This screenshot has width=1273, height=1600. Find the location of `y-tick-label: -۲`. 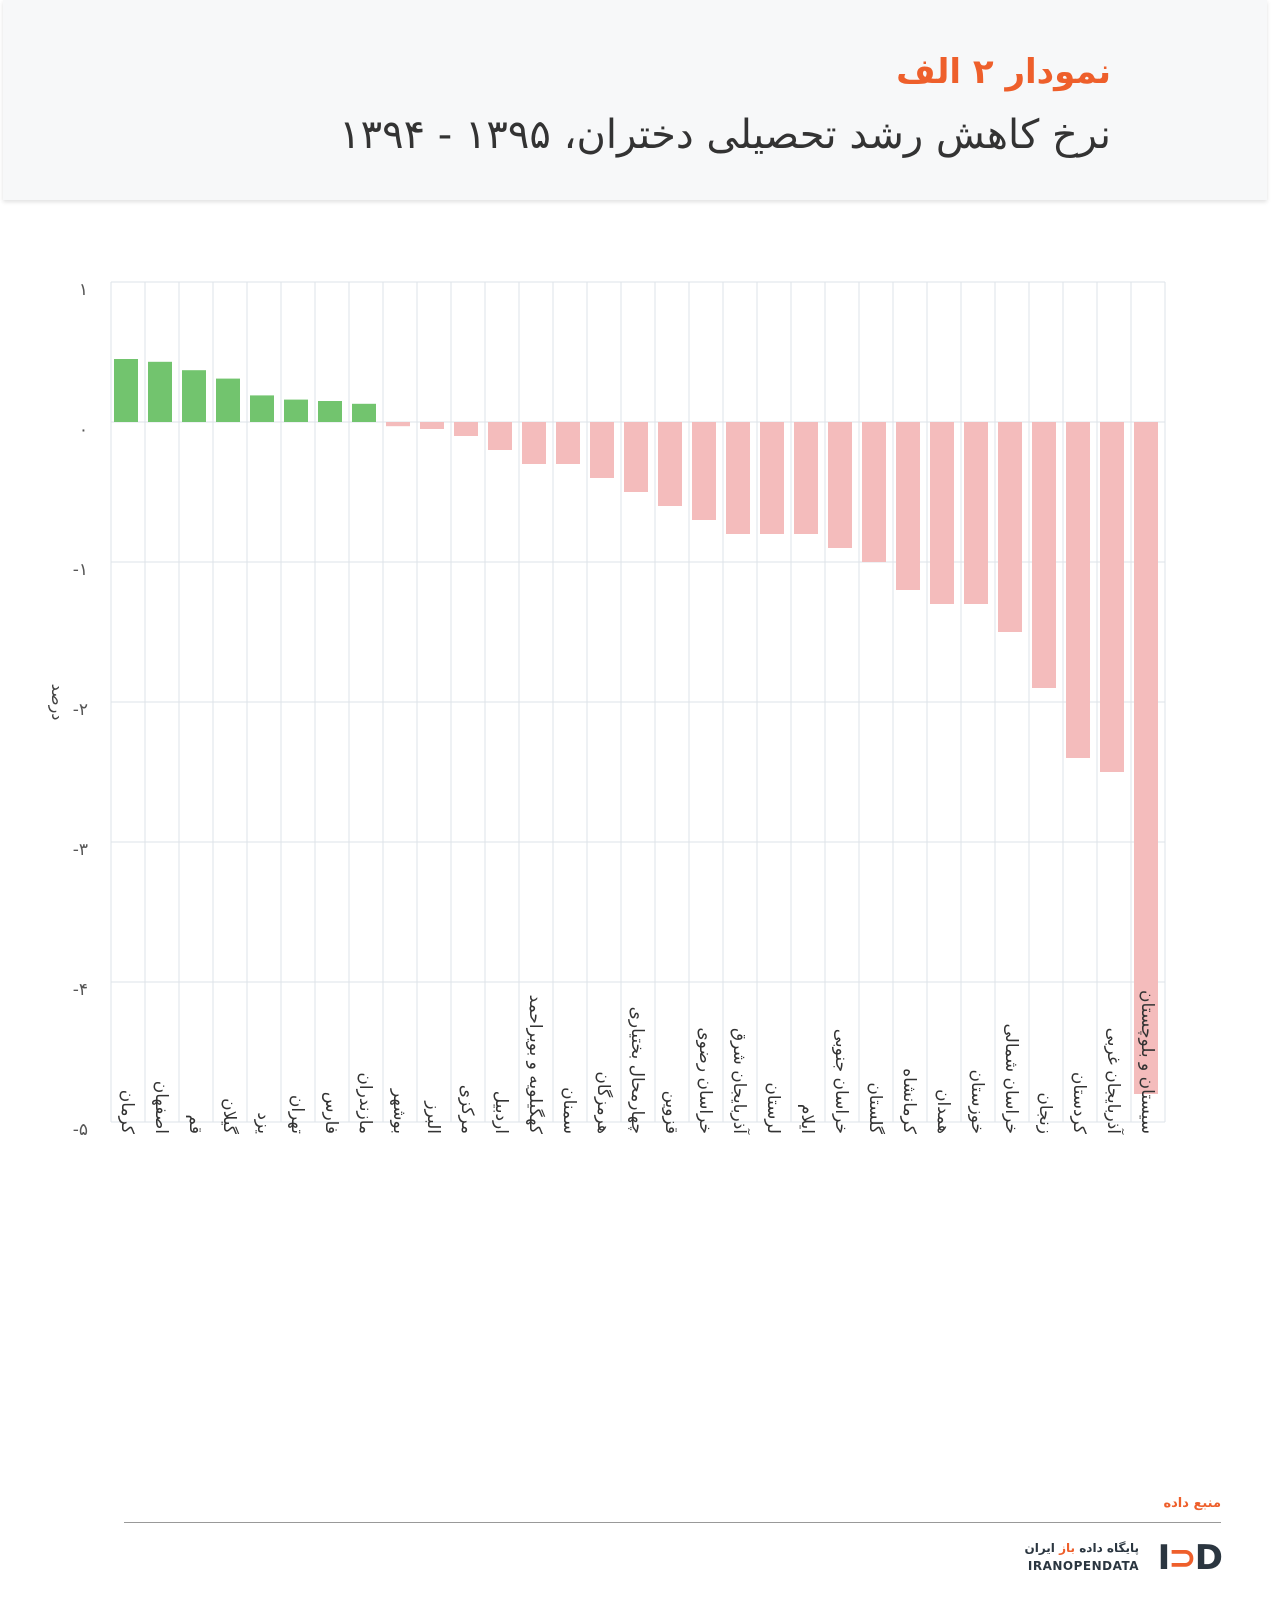

y-tick-label: -۲ is located at coordinates (80, 710).